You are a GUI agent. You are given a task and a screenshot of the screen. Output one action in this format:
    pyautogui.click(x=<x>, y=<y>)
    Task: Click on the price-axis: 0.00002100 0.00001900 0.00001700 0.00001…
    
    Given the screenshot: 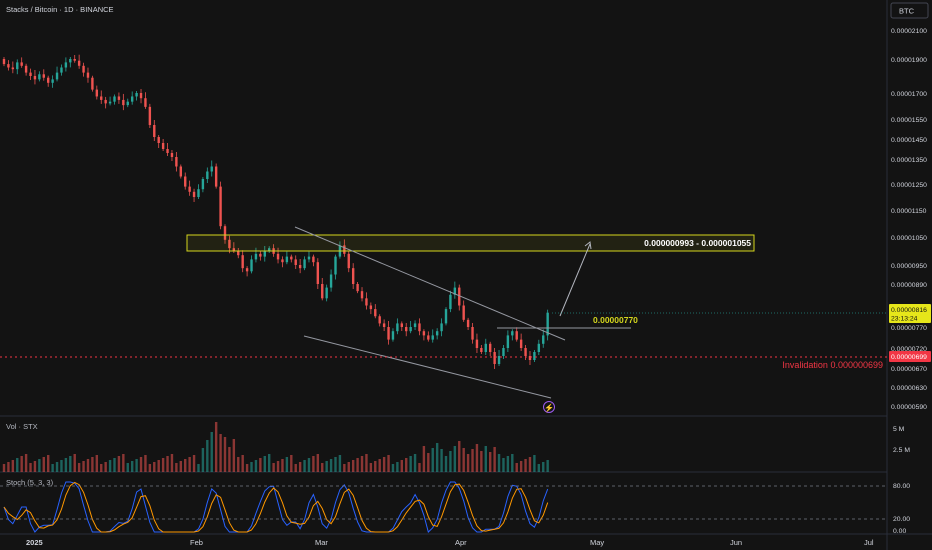 What is the action you would take?
    pyautogui.click(x=909, y=219)
    